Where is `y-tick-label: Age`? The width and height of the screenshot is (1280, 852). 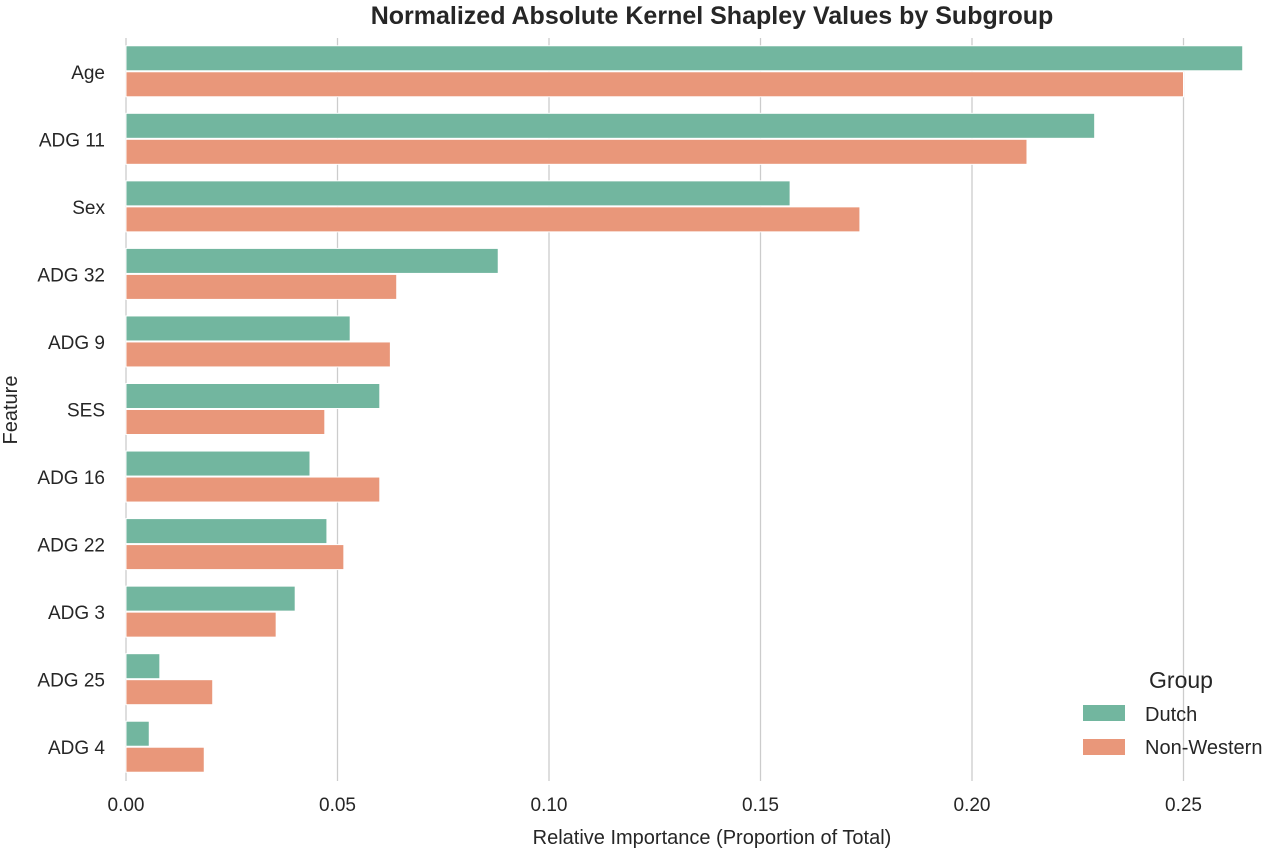
y-tick-label: Age is located at coordinates (88, 73).